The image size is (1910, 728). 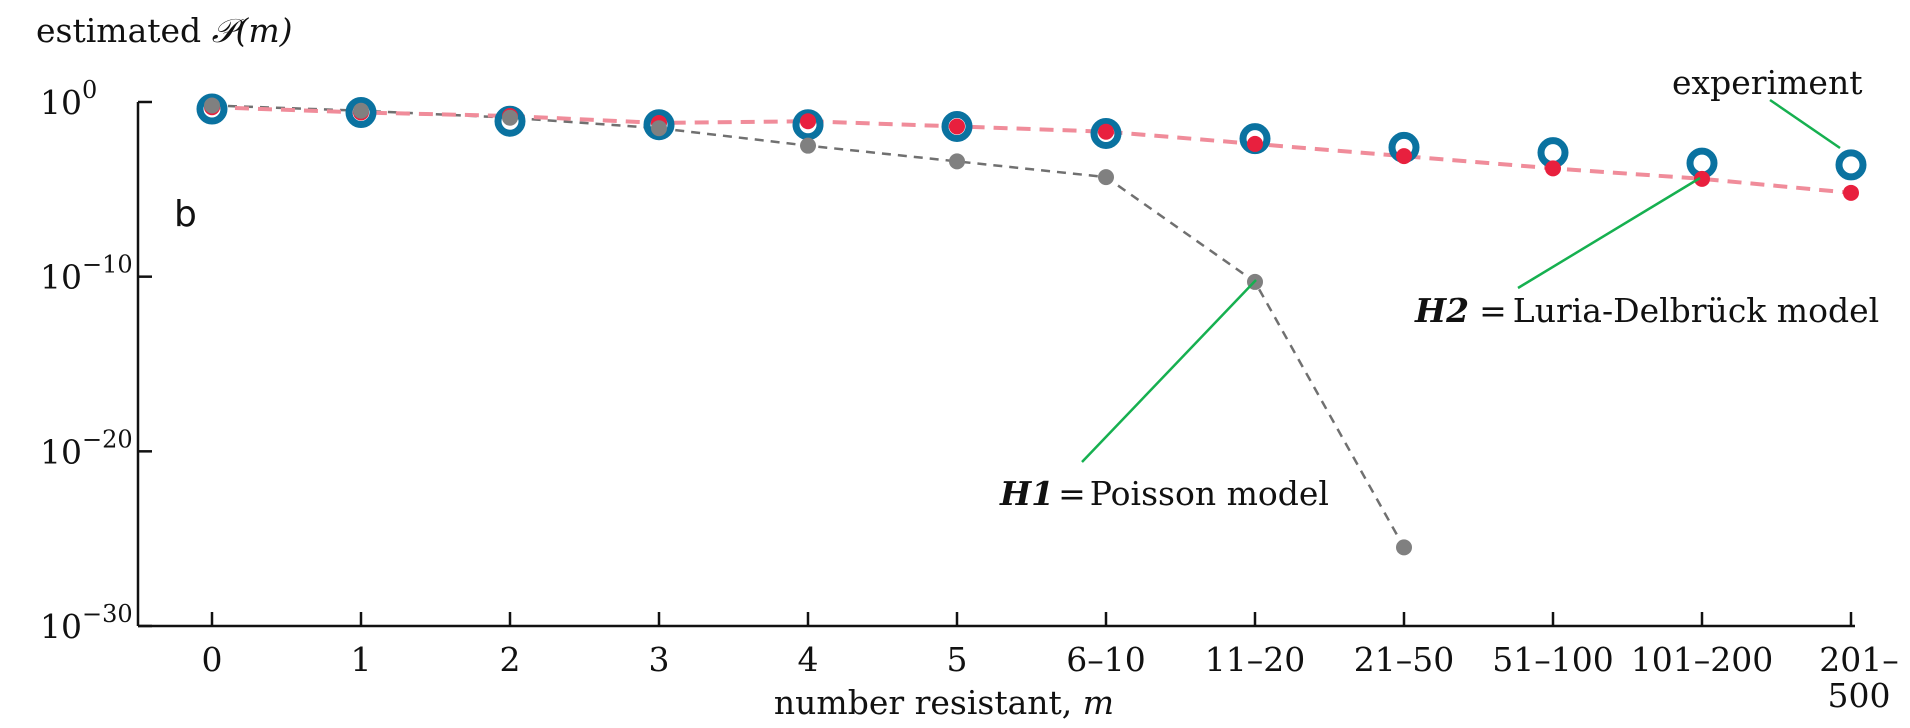 What do you see at coordinates (252, 30) in the screenshot?
I see `y-axis-label-math: 𝒫(m)` at bounding box center [252, 30].